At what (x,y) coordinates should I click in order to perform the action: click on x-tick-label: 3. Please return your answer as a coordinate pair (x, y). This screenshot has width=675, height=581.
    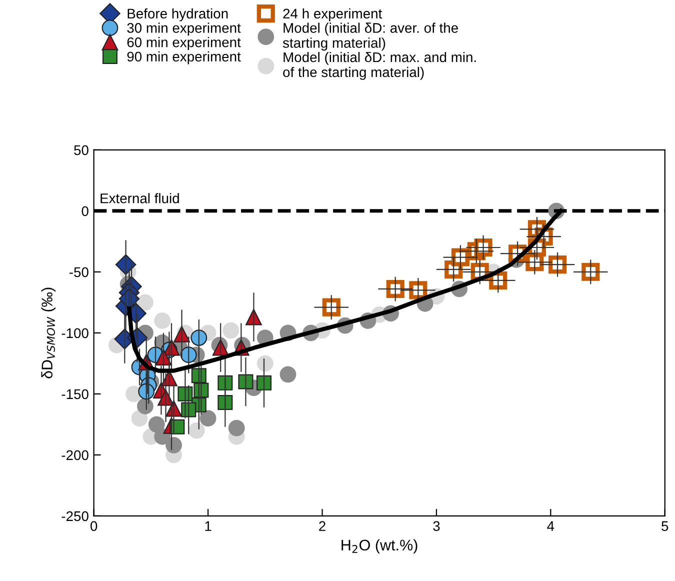
    Looking at the image, I should click on (436, 526).